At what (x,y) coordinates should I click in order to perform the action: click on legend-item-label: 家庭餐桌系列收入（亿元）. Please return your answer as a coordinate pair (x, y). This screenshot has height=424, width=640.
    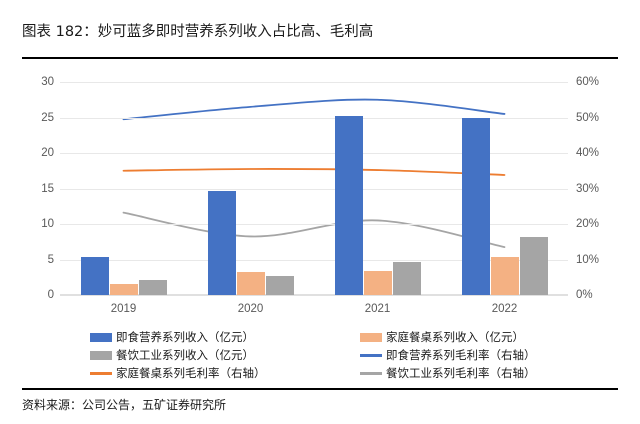
    Looking at the image, I should click on (455, 337).